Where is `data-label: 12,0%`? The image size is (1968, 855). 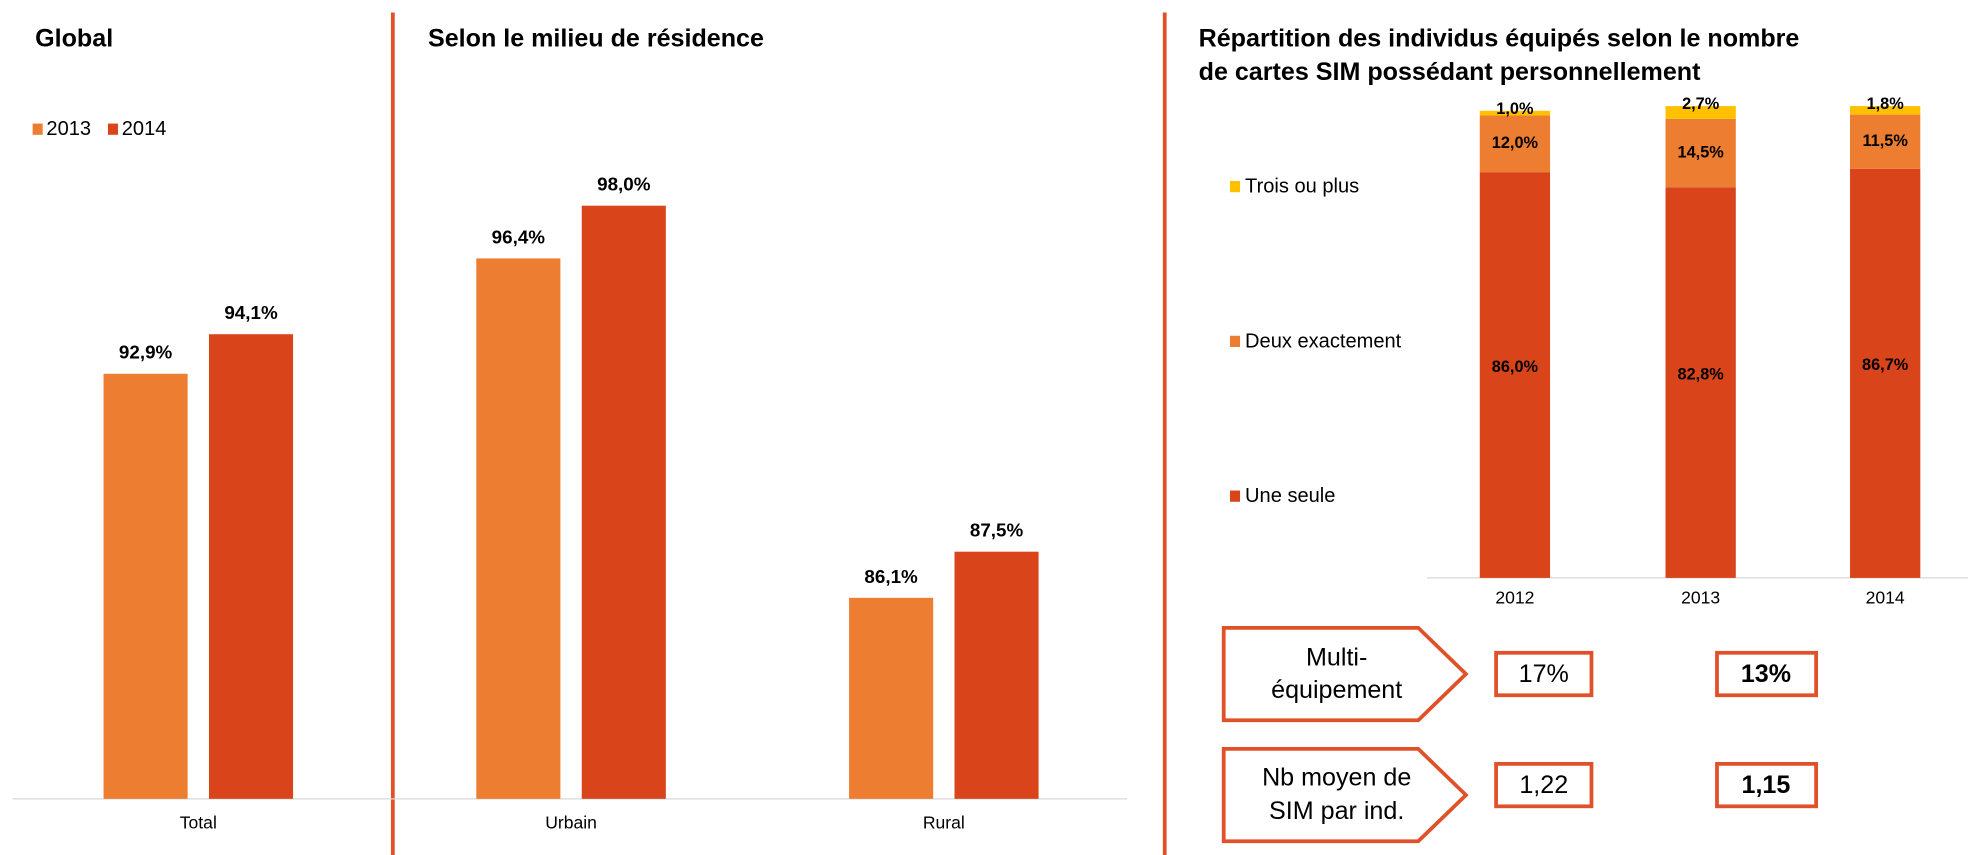
data-label: 12,0% is located at coordinates (1515, 143).